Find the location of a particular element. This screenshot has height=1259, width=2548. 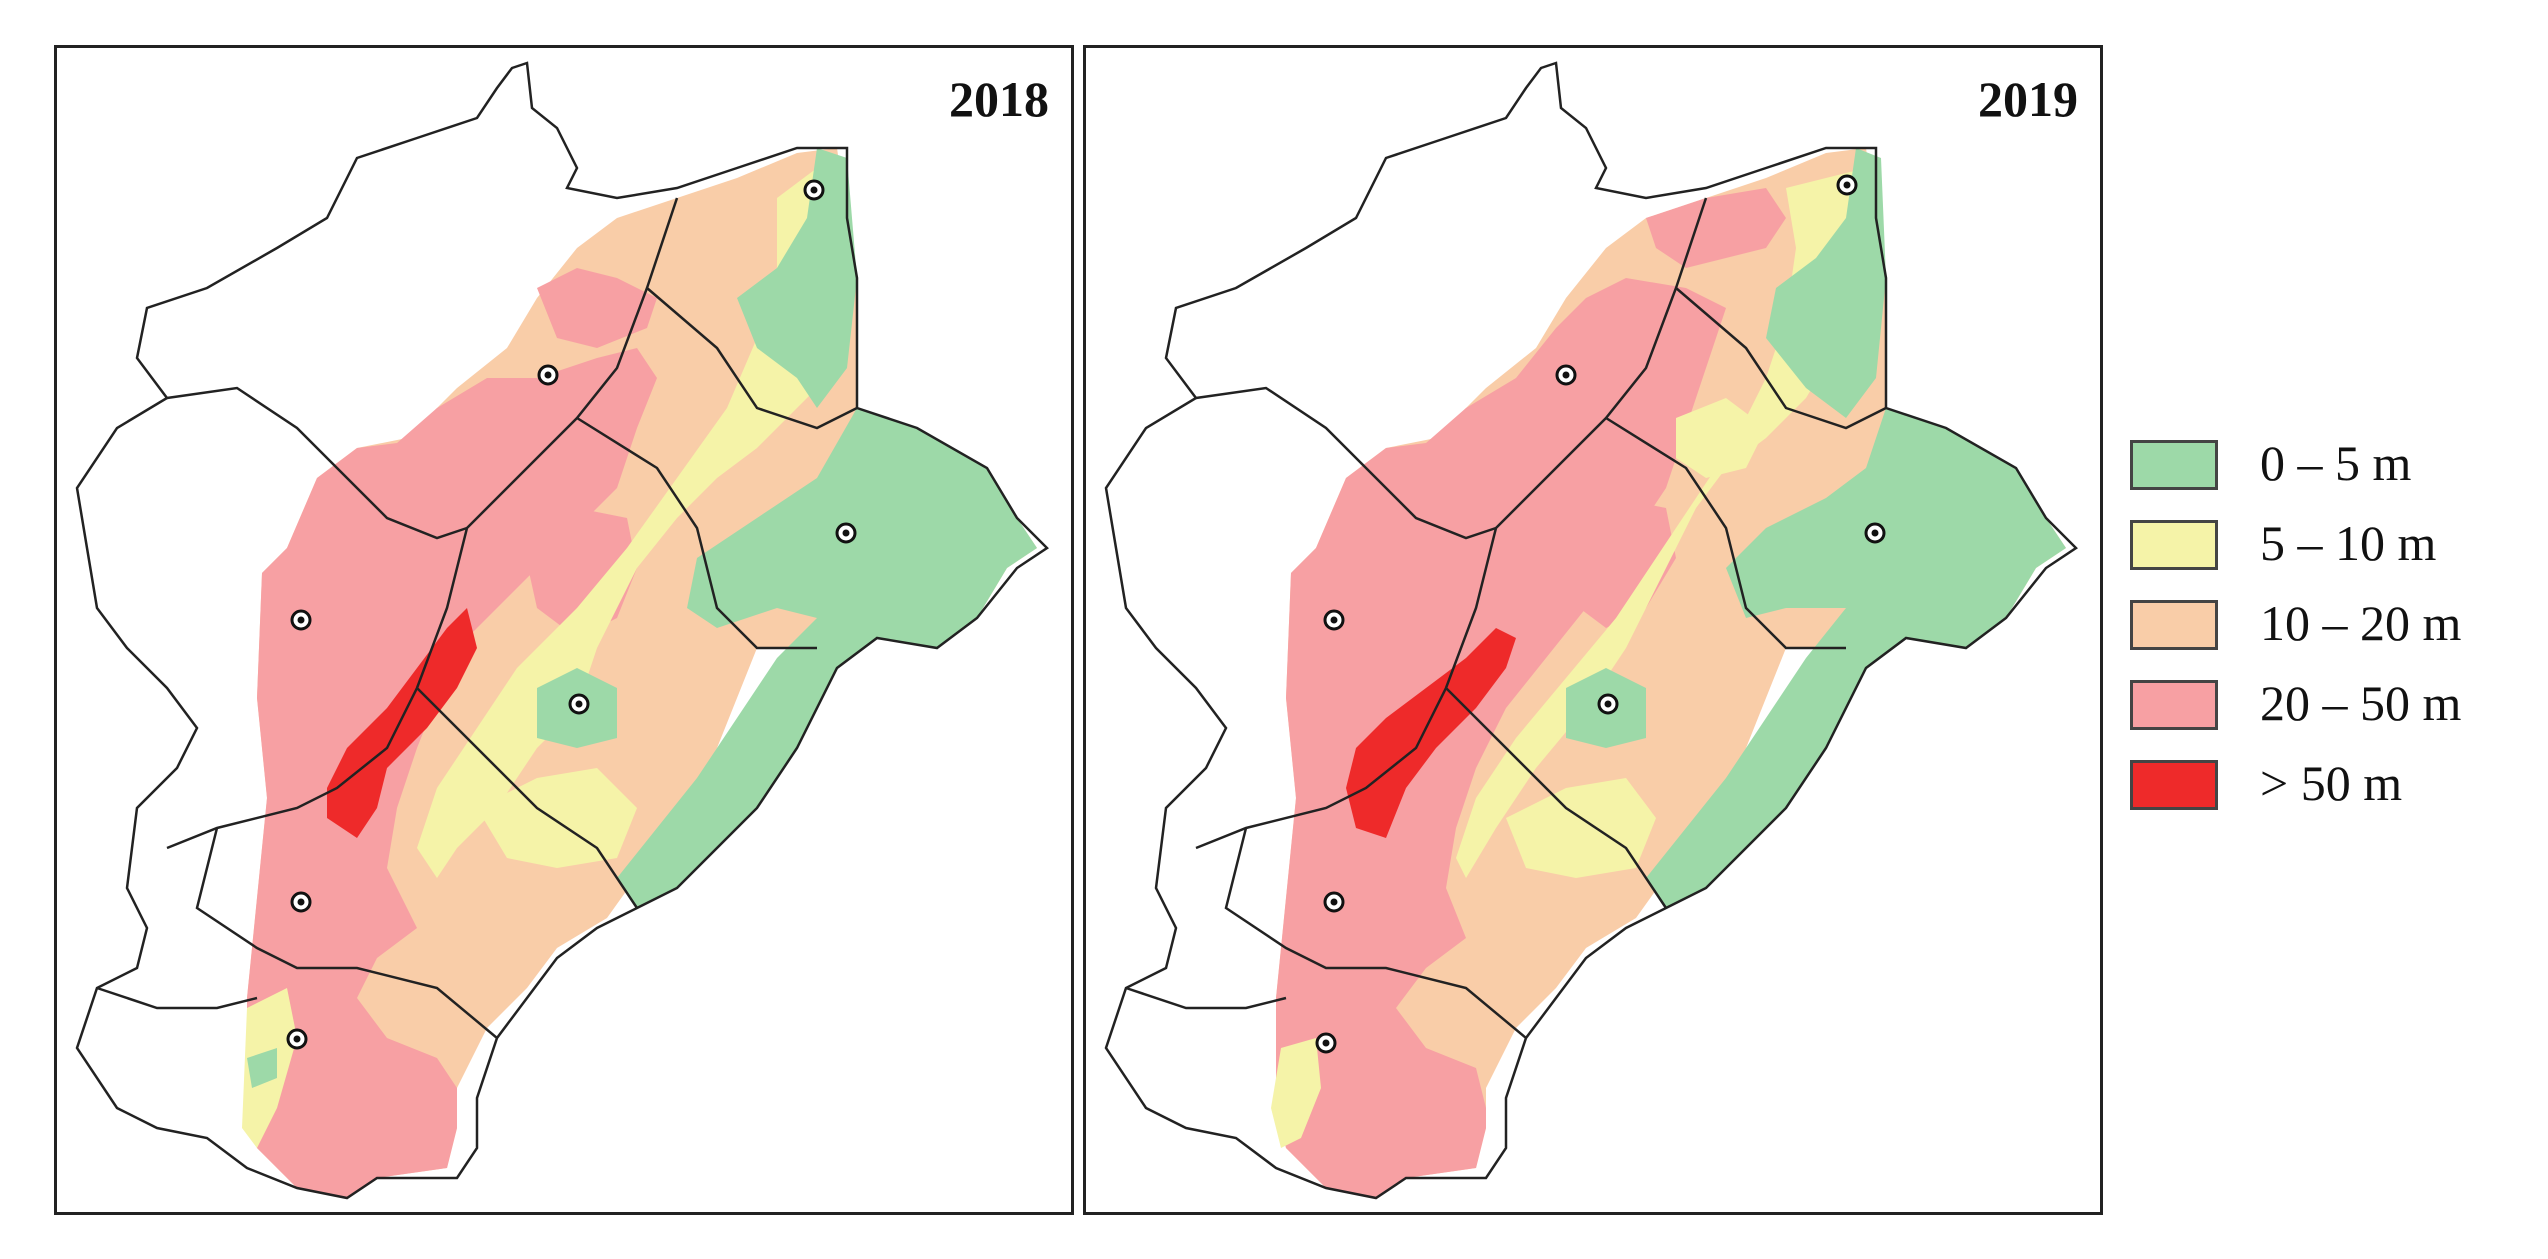

legend-label: 5 – 10 m is located at coordinates (2348, 543).